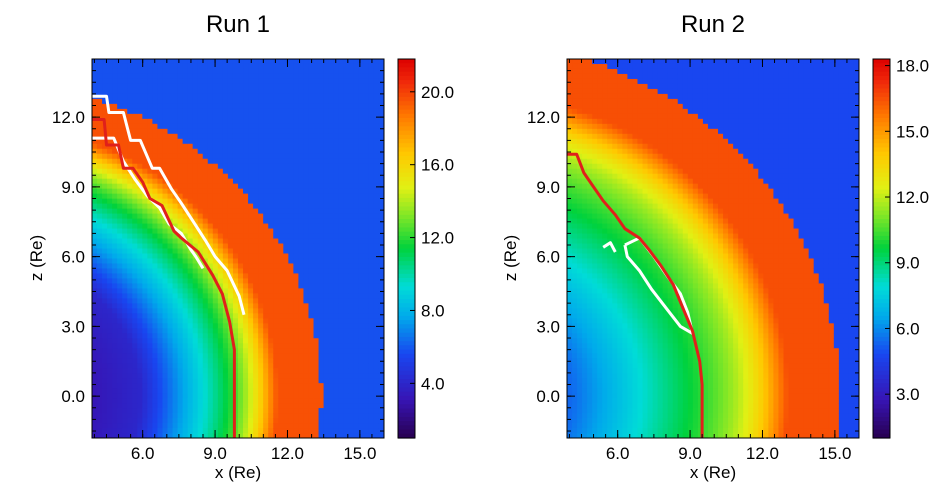  What do you see at coordinates (437, 92) in the screenshot?
I see `colorbar-tick-label: 20.0` at bounding box center [437, 92].